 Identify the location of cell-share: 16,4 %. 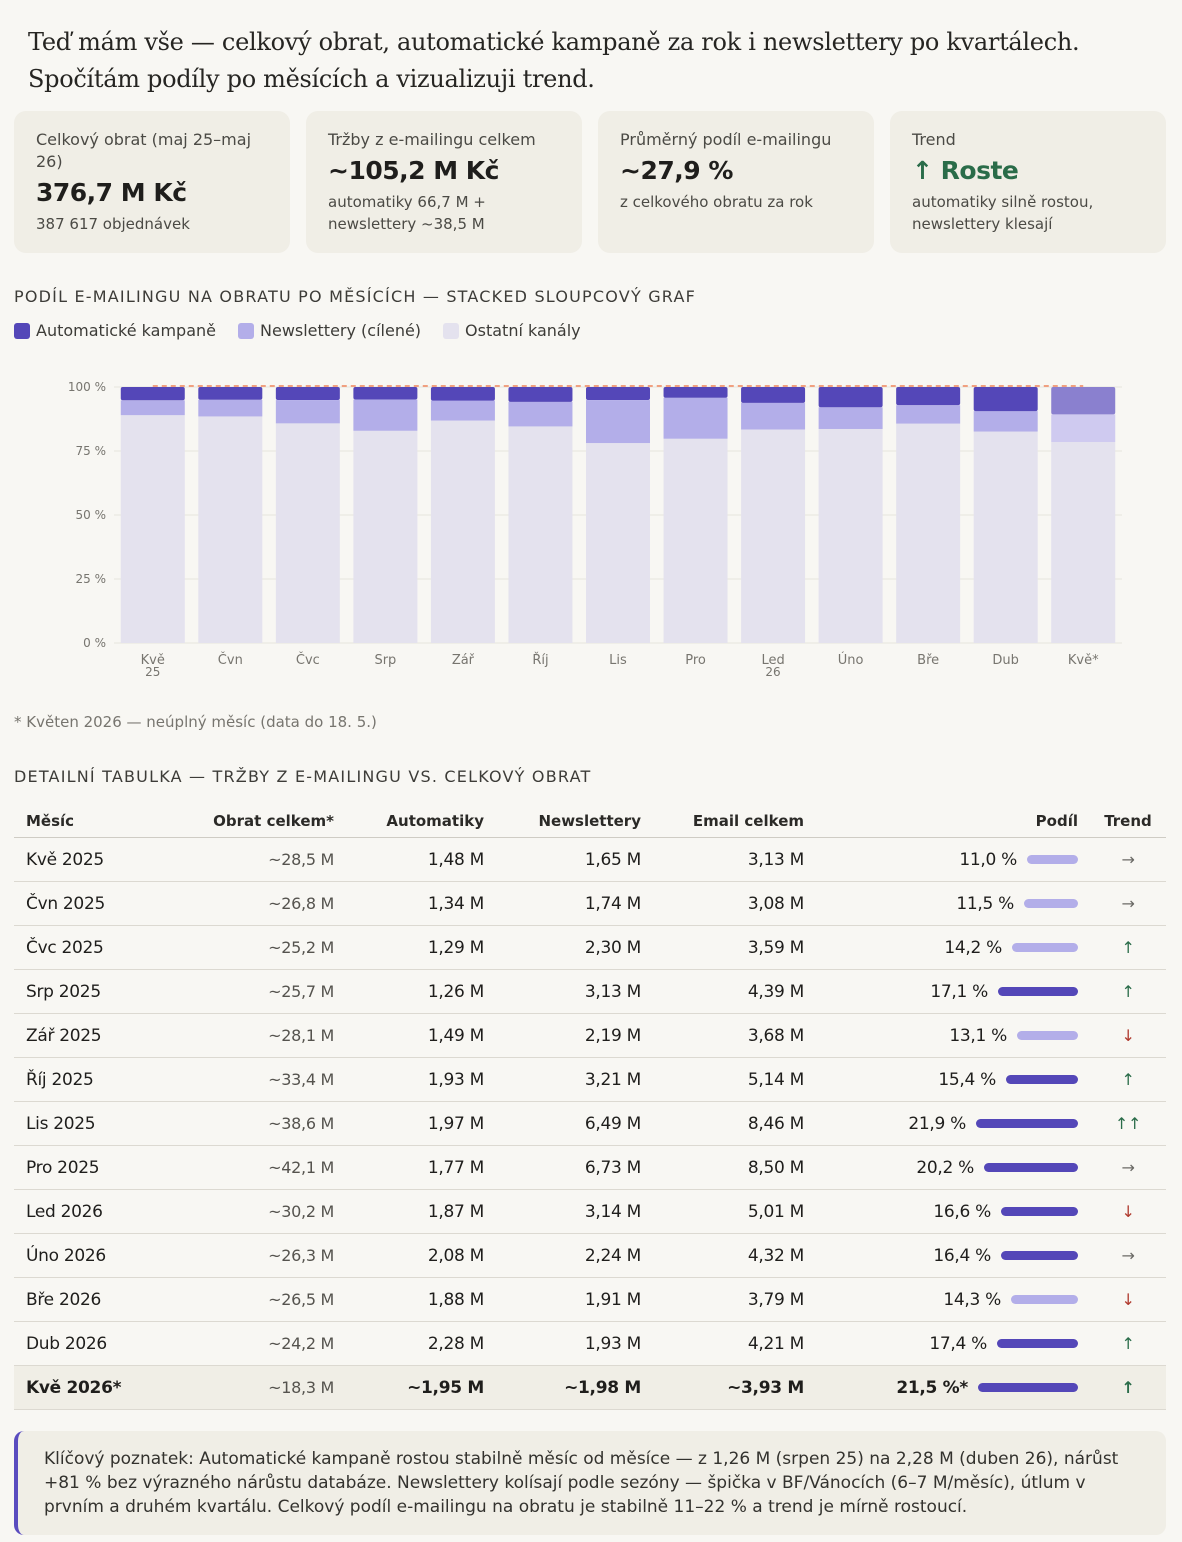
(953, 1255).